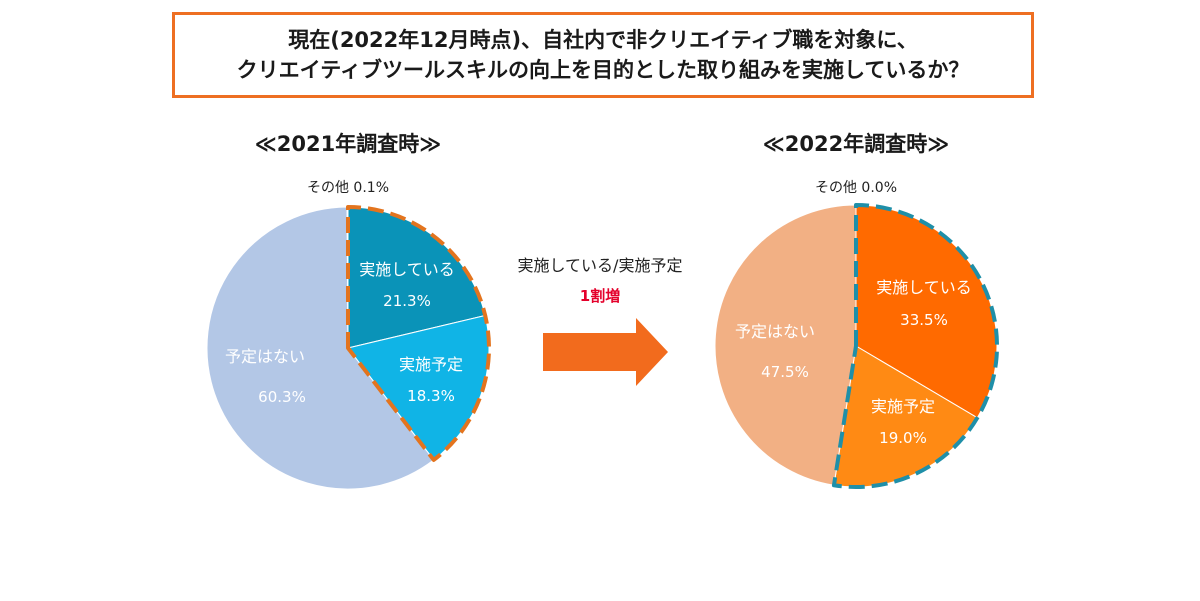  Describe the element at coordinates (348, 144) in the screenshot. I see `chart-title-2021: ≪2021年調査時≫` at that location.